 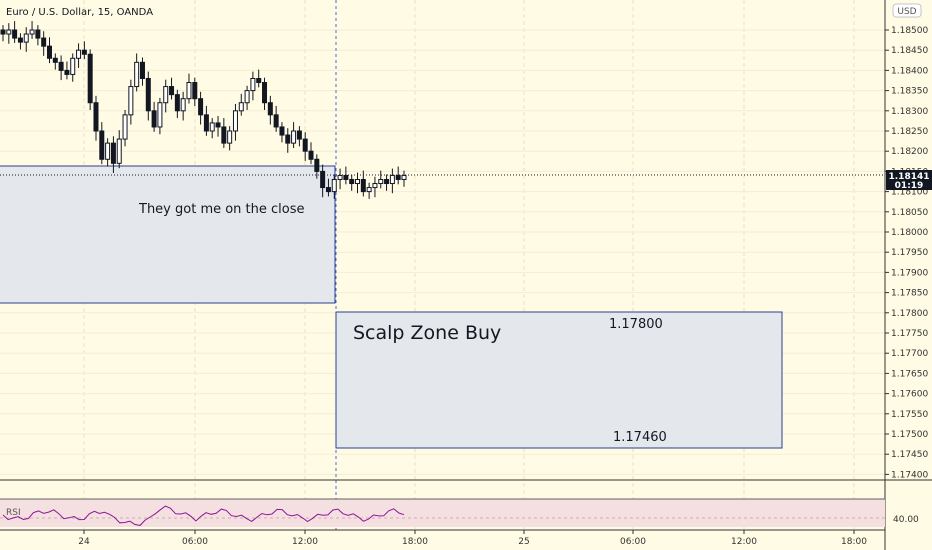 What do you see at coordinates (909, 177) in the screenshot?
I see `last-price-value: 1.18141` at bounding box center [909, 177].